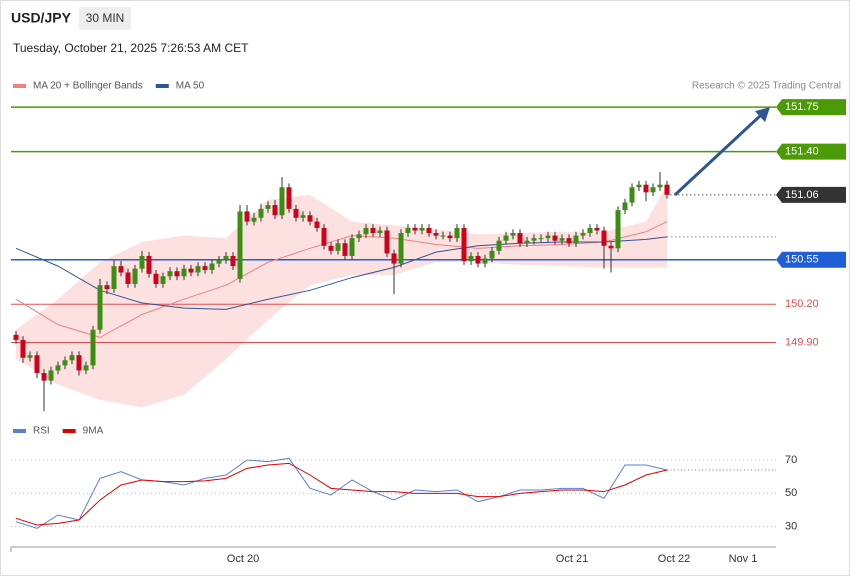 The image size is (850, 576). I want to click on interval-box, so click(105, 18).